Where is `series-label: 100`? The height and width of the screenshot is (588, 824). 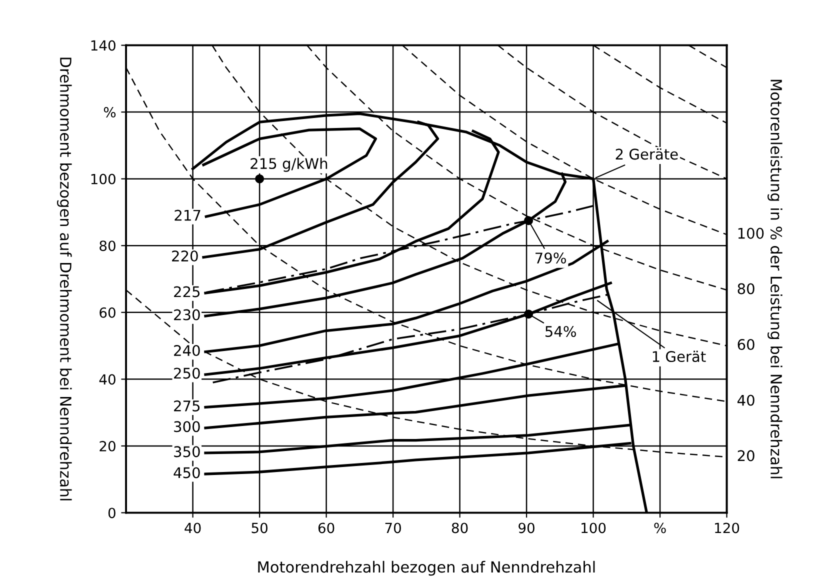 series-label: 100 is located at coordinates (751, 233).